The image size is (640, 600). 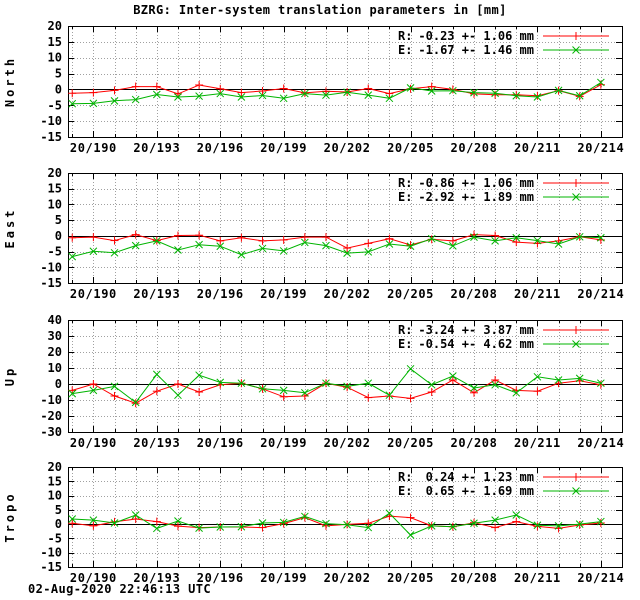 What do you see at coordinates (58, 510) in the screenshot?
I see `y-tick-label: 5` at bounding box center [58, 510].